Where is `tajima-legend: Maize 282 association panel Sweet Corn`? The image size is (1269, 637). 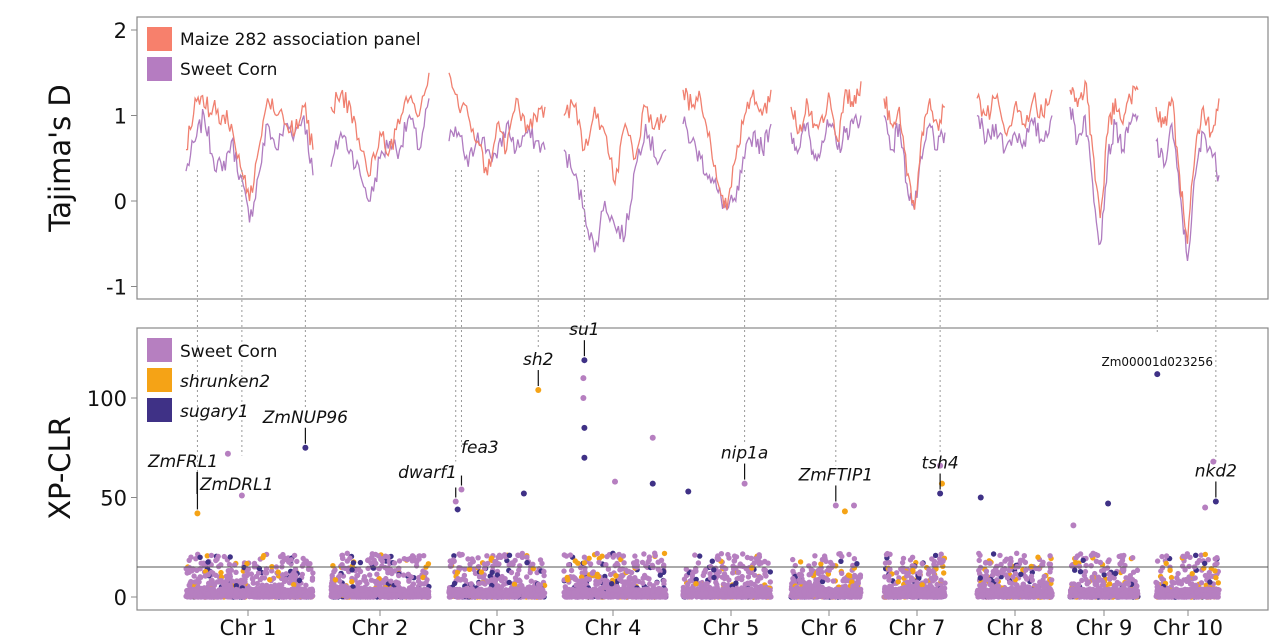 tajima-legend: Maize 282 association panel Sweet Corn is located at coordinates (284, 54).